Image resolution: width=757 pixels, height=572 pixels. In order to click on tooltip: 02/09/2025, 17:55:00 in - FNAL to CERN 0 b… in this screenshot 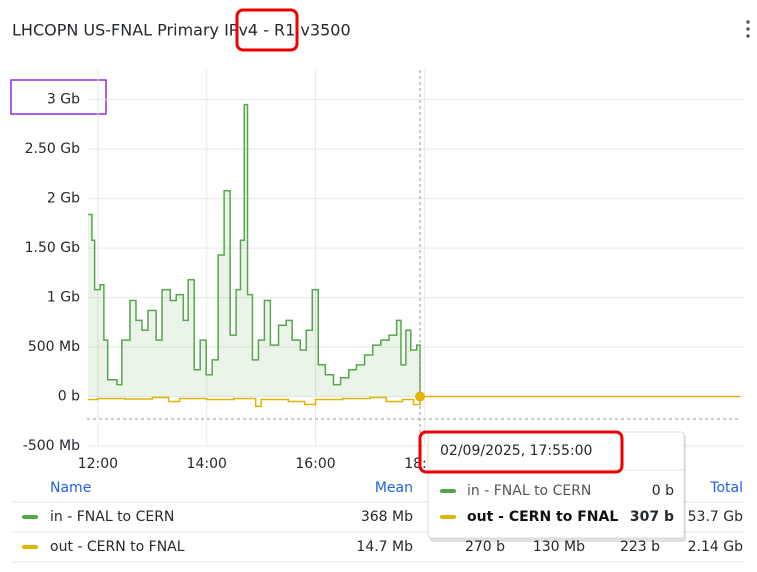, I will do `click(552, 486)`.